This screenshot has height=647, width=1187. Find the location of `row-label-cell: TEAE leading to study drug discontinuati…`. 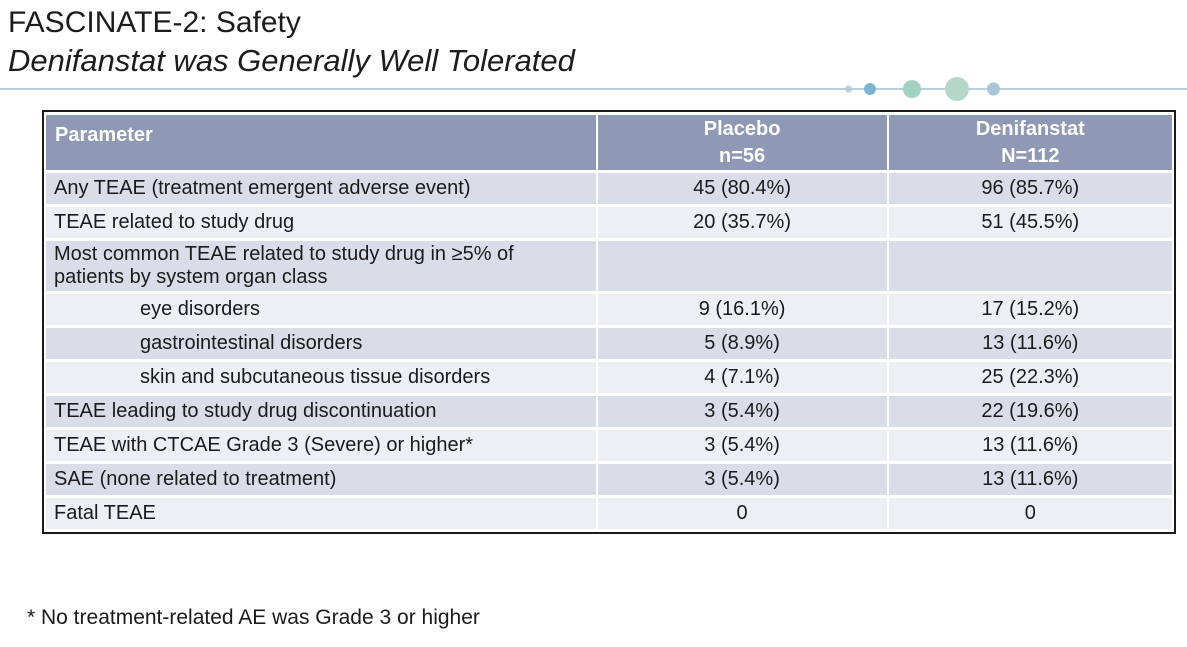

row-label-cell: TEAE leading to study drug discontinuati… is located at coordinates (321, 411).